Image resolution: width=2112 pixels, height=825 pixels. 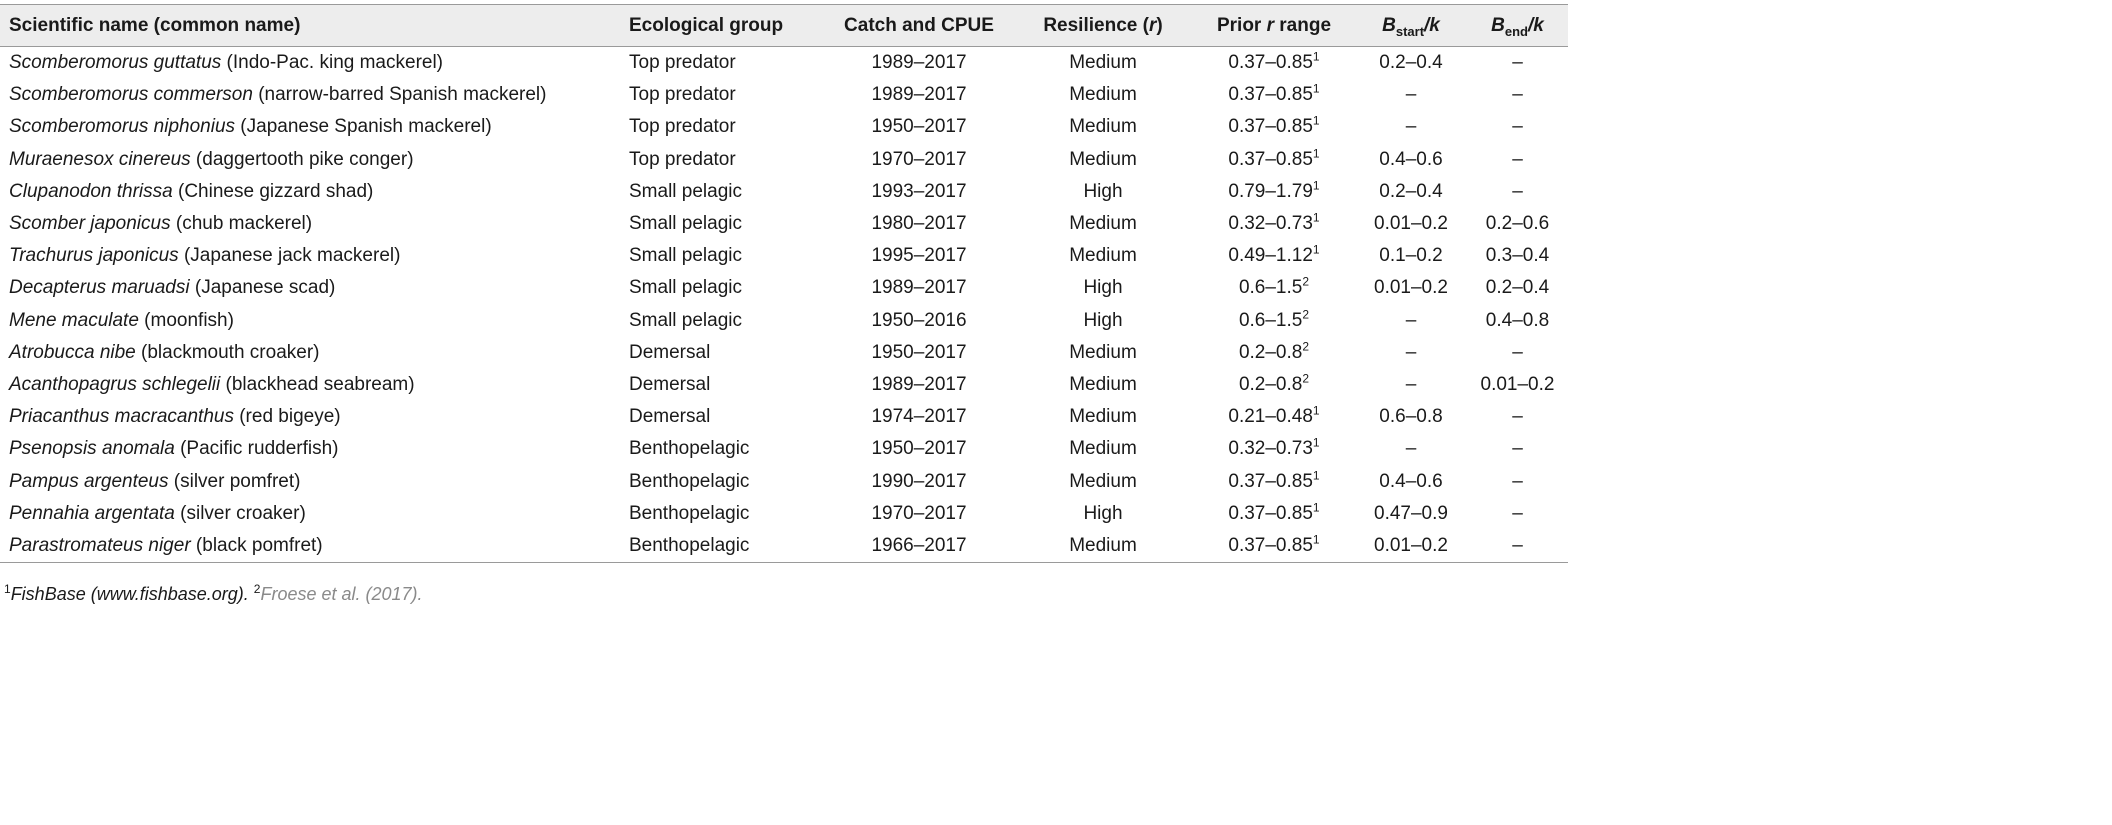 I want to click on species-scientific-name: Mene maculate, so click(x=74, y=320).